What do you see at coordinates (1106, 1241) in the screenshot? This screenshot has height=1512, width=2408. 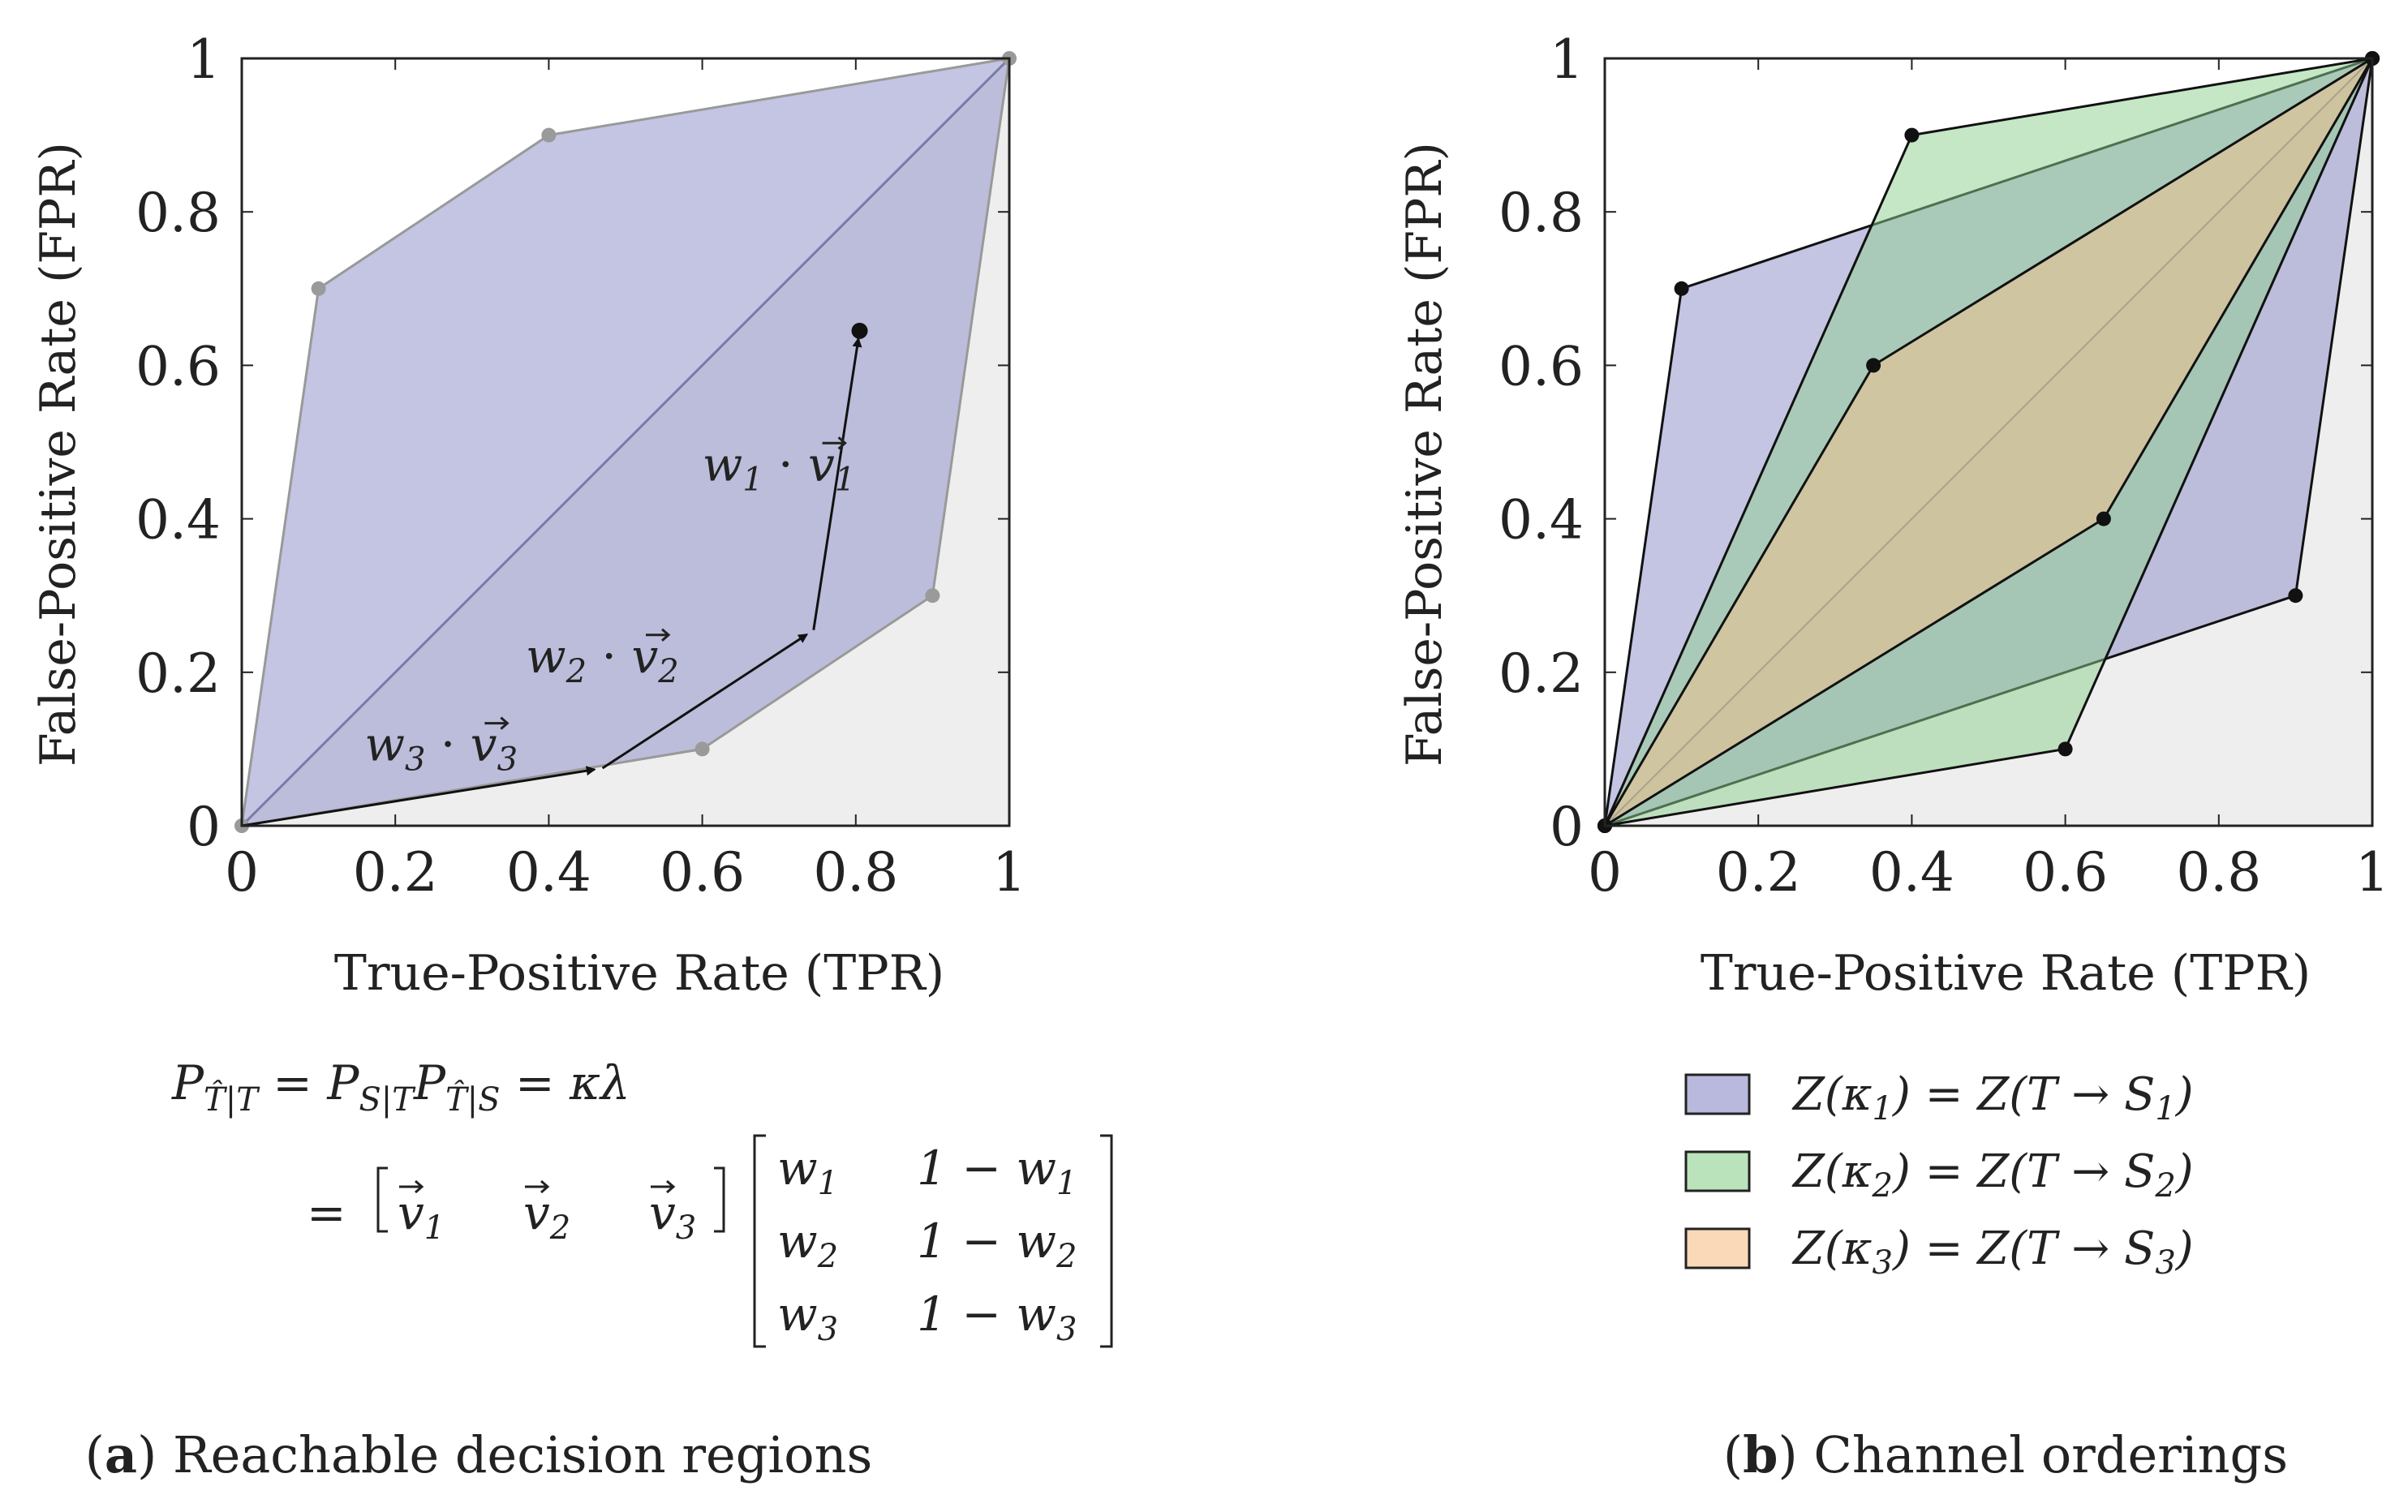 I see `matrix-right-bracket` at bounding box center [1106, 1241].